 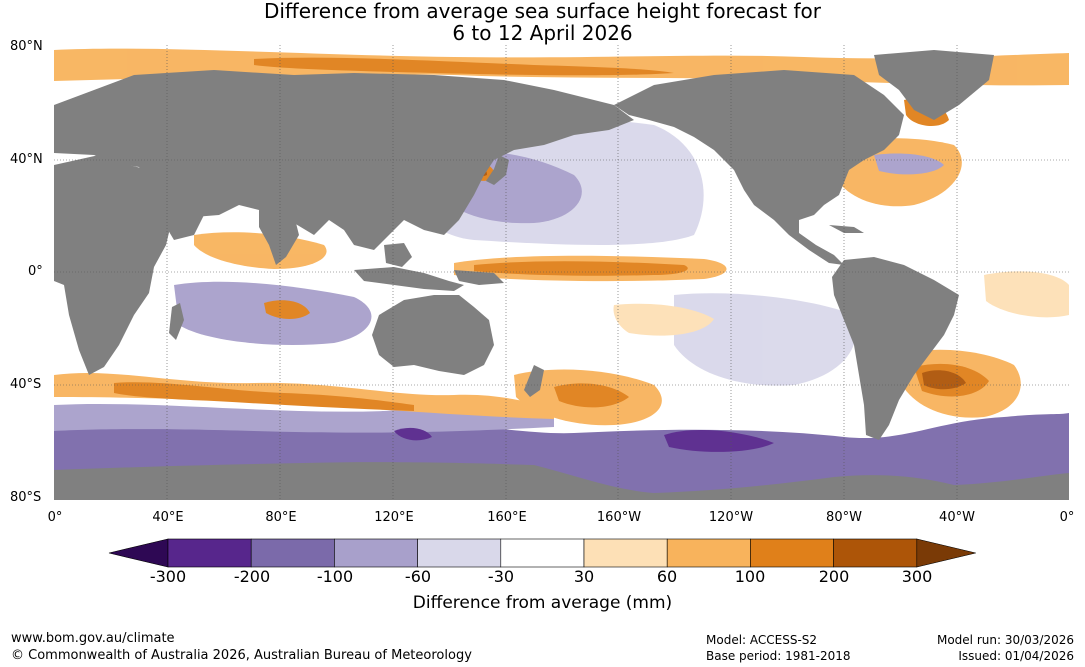 What do you see at coordinates (252, 576) in the screenshot?
I see `colorbar-tick-minus-200: -200` at bounding box center [252, 576].